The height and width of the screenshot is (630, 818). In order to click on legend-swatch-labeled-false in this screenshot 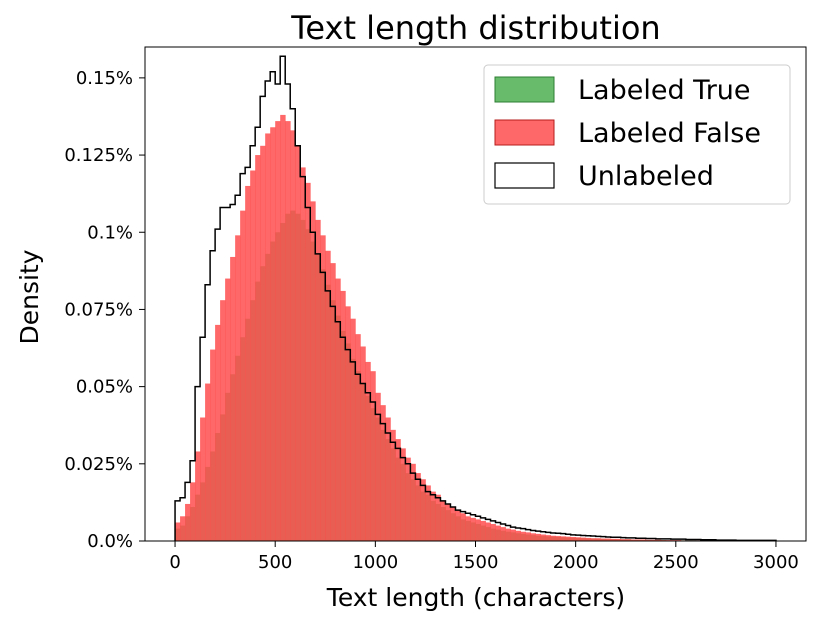, I will do `click(524, 132)`.